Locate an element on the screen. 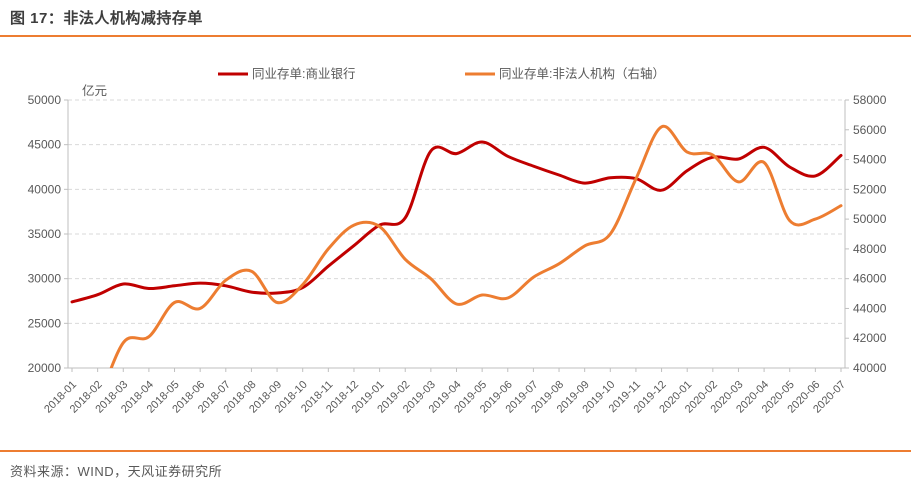  right-axis-tick-label: 48000 is located at coordinates (870, 249).